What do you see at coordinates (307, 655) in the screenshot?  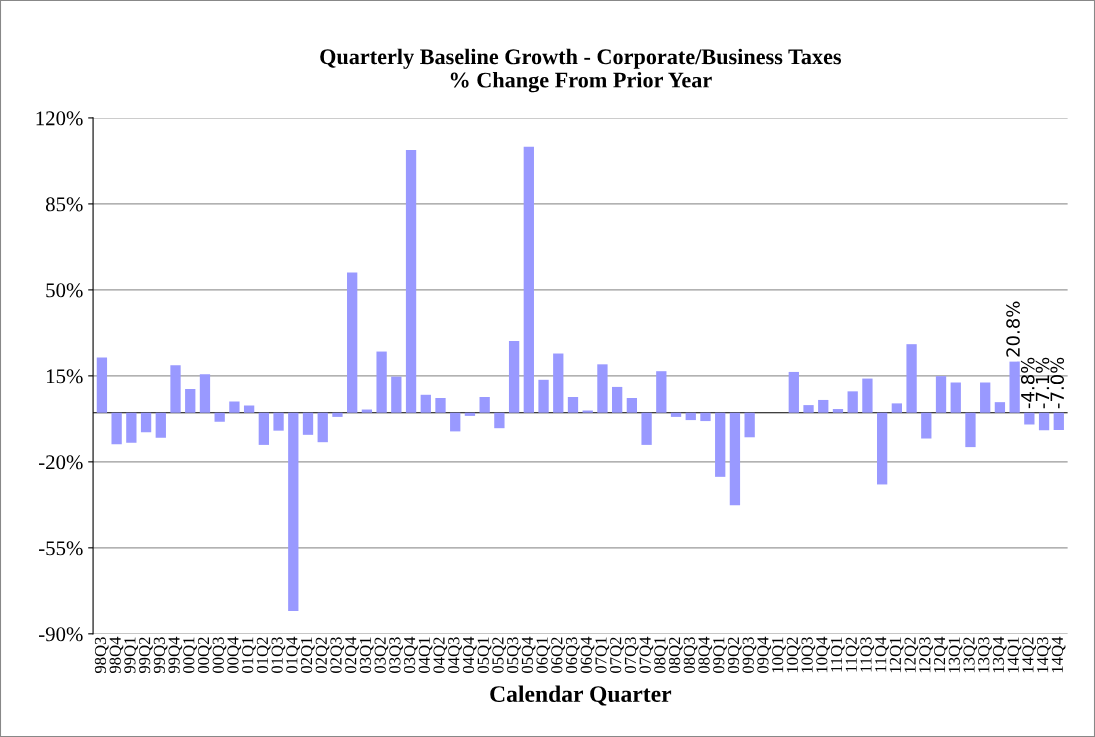 I see `x-tick-label: 02Q1` at bounding box center [307, 655].